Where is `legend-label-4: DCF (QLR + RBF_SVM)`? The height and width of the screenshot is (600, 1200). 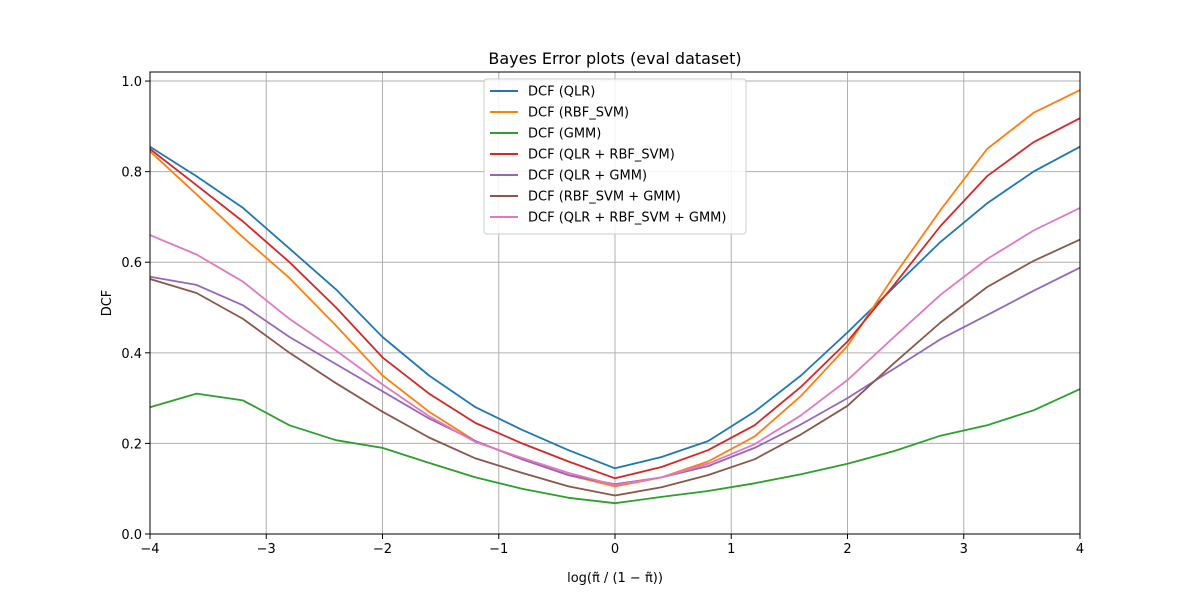
legend-label-4: DCF (QLR + RBF_SVM) is located at coordinates (601, 155).